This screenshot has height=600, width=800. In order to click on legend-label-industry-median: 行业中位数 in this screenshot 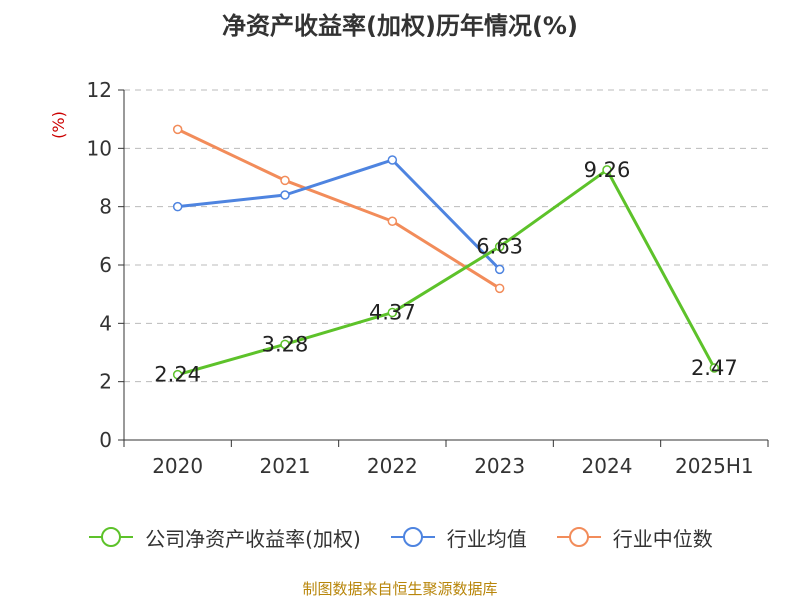, I will do `click(662, 538)`.